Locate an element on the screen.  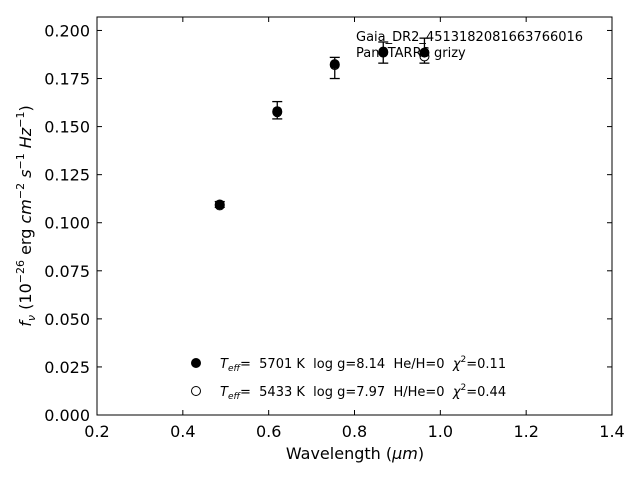
y-label-nu: ν is located at coordinates (31, 318).